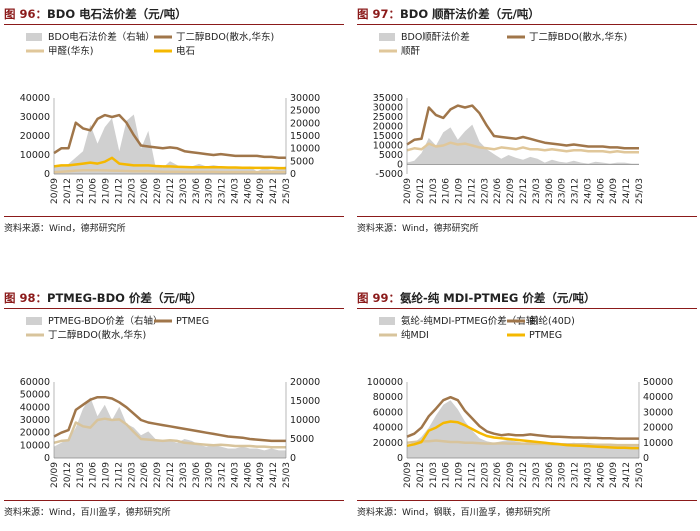  What do you see at coordinates (387, 37) in the screenshot?
I see `legend-swatch-area` at bounding box center [387, 37].